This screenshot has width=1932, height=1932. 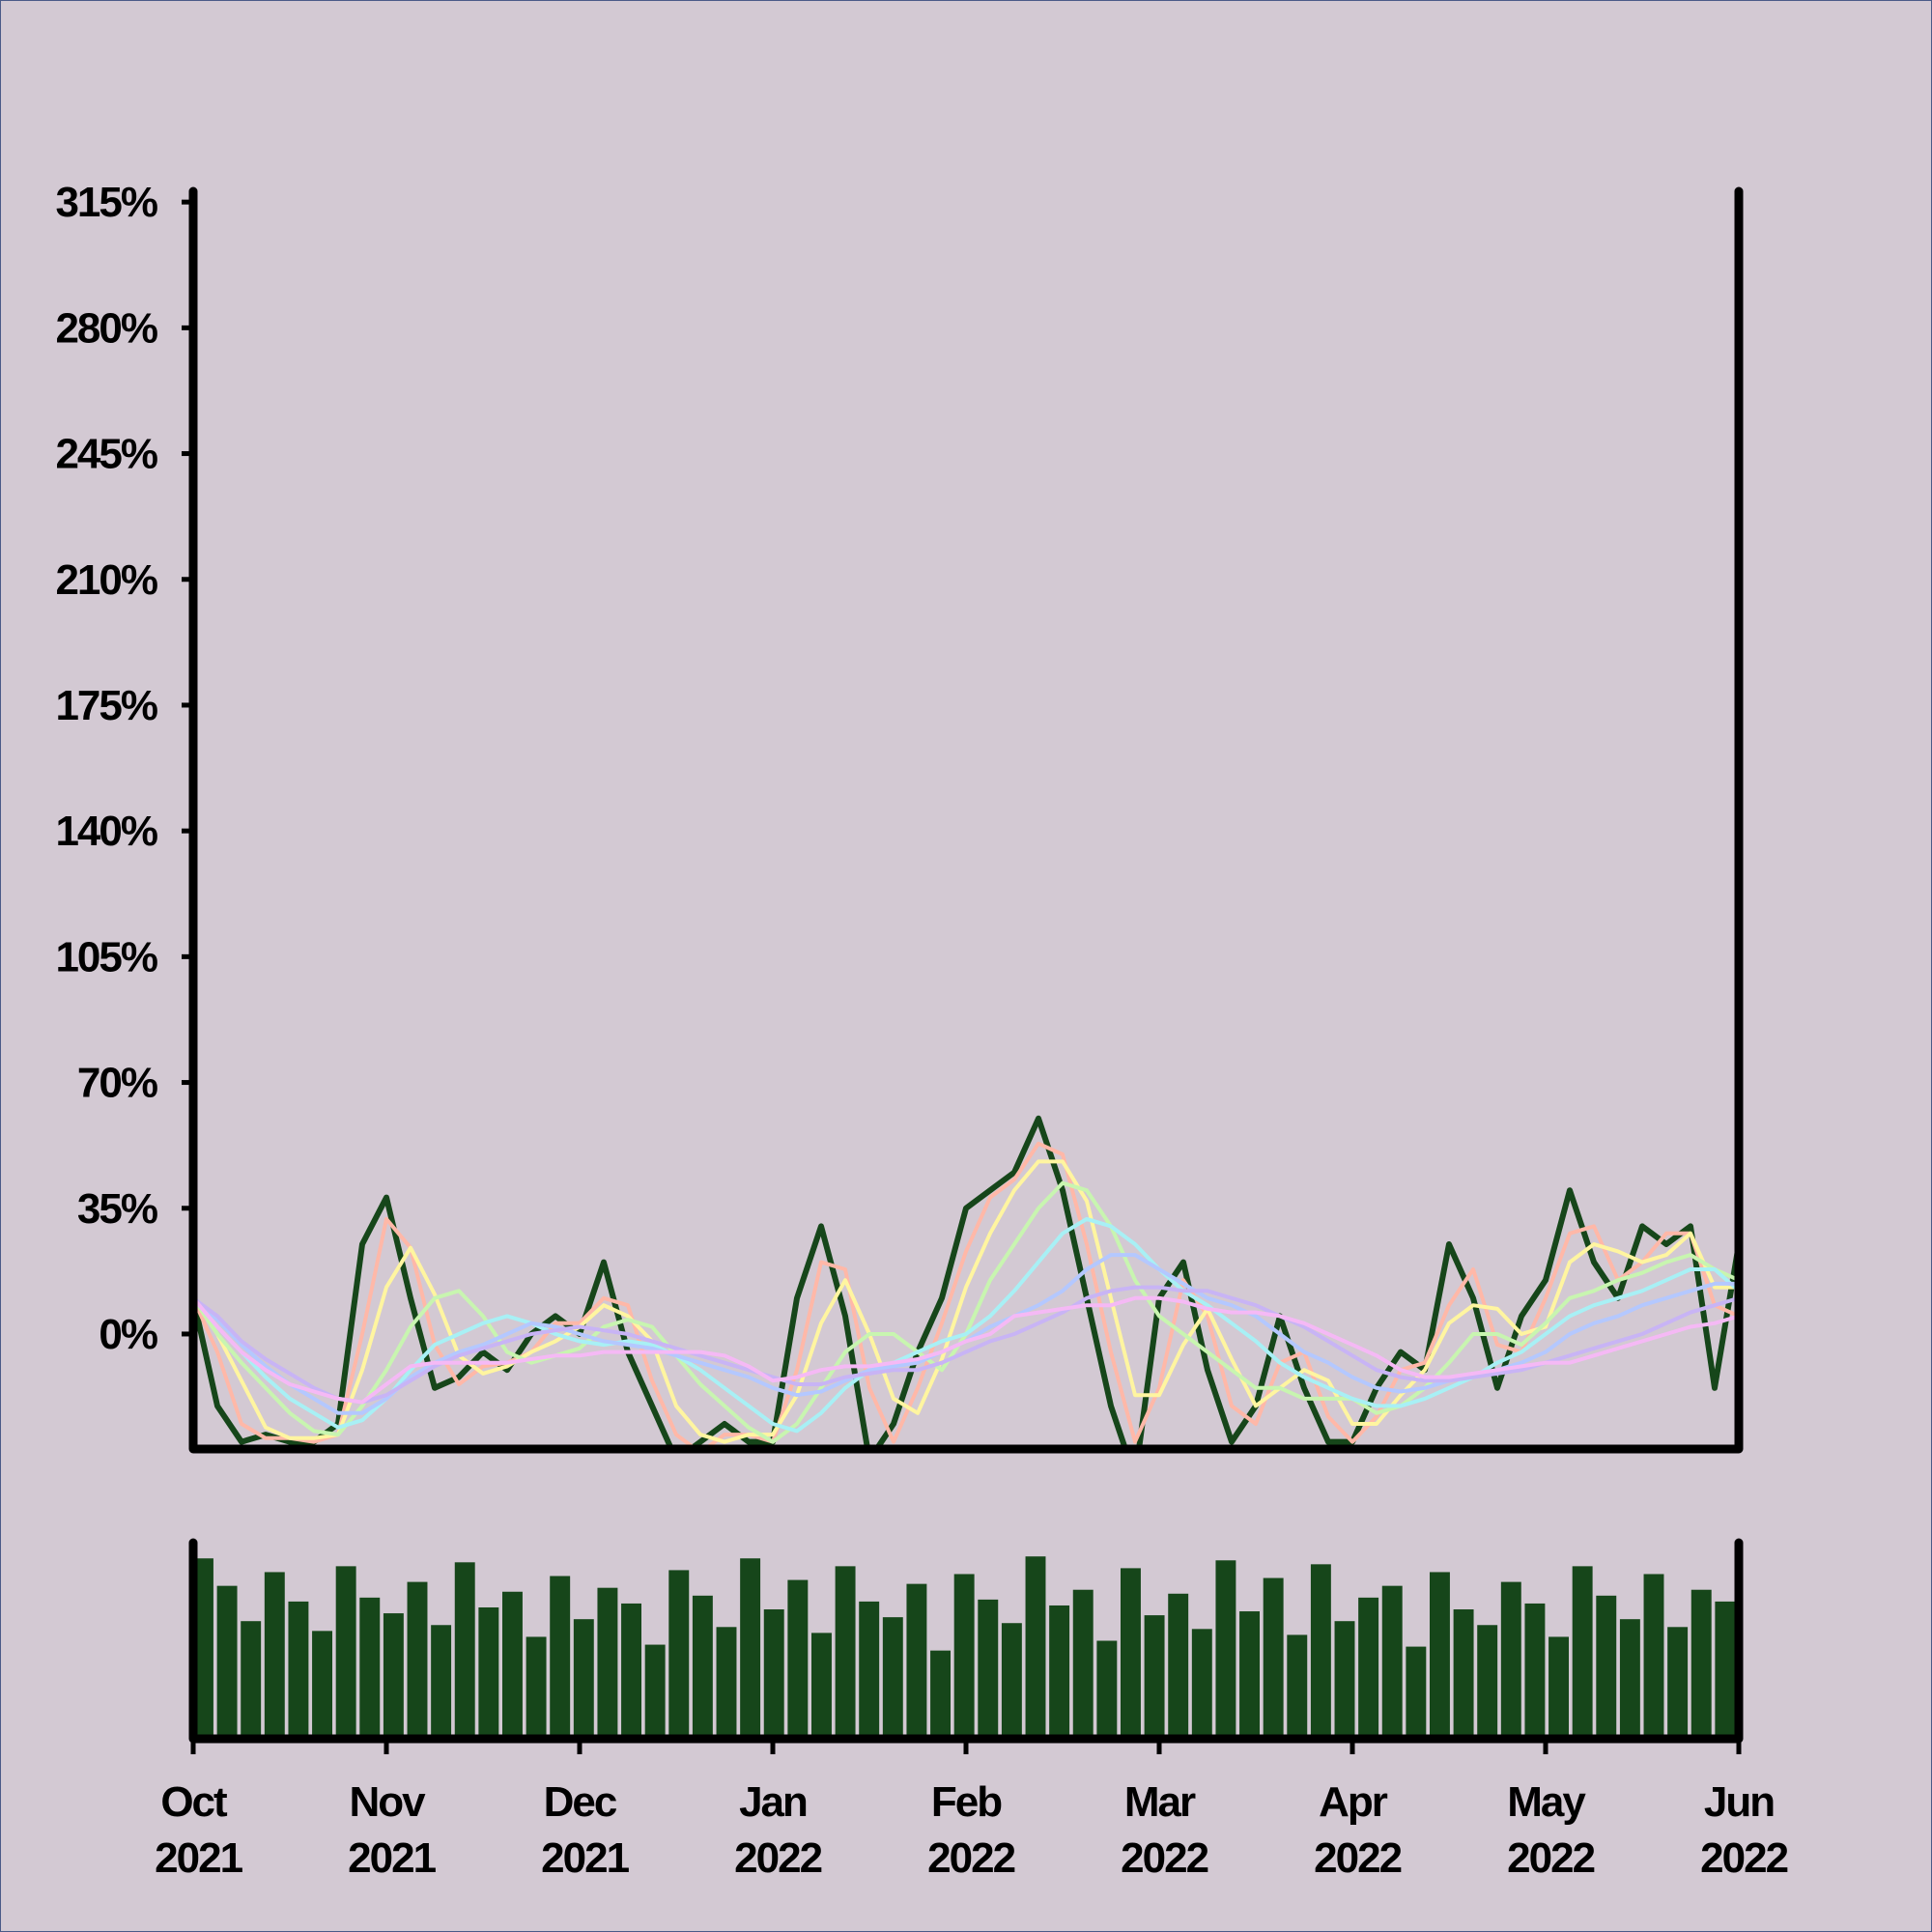 What do you see at coordinates (1739, 1830) in the screenshot?
I see `x-tick-label: Jun 2022` at bounding box center [1739, 1830].